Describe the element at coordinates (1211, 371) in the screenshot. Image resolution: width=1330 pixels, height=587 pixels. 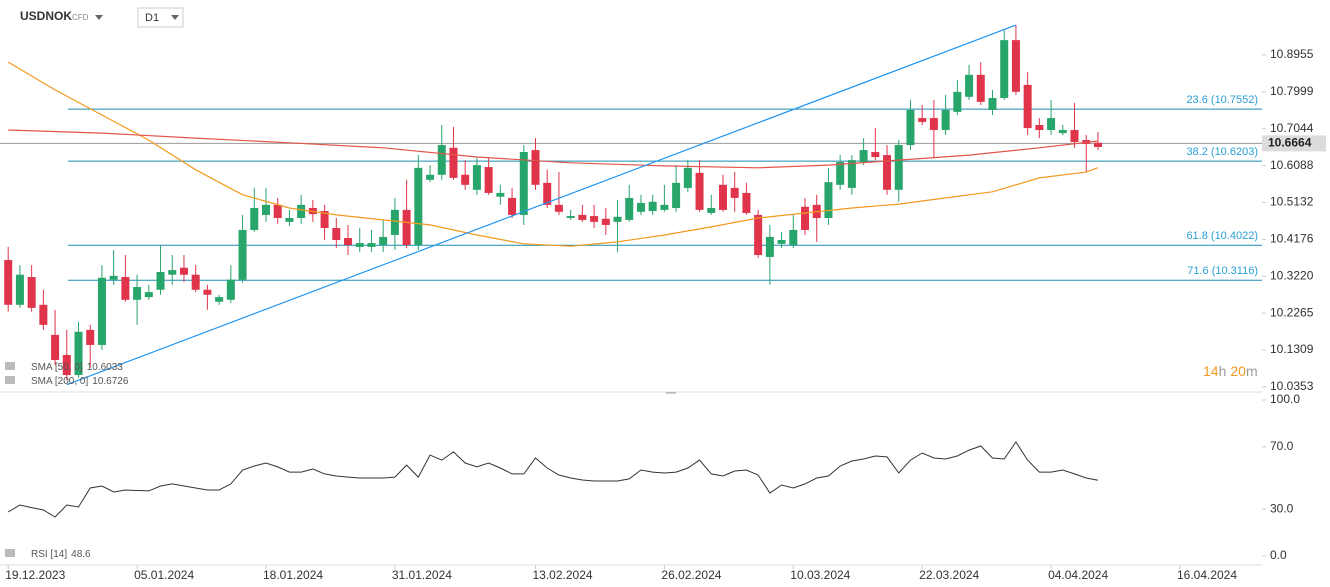
I see `countdown-hours: 14` at that location.